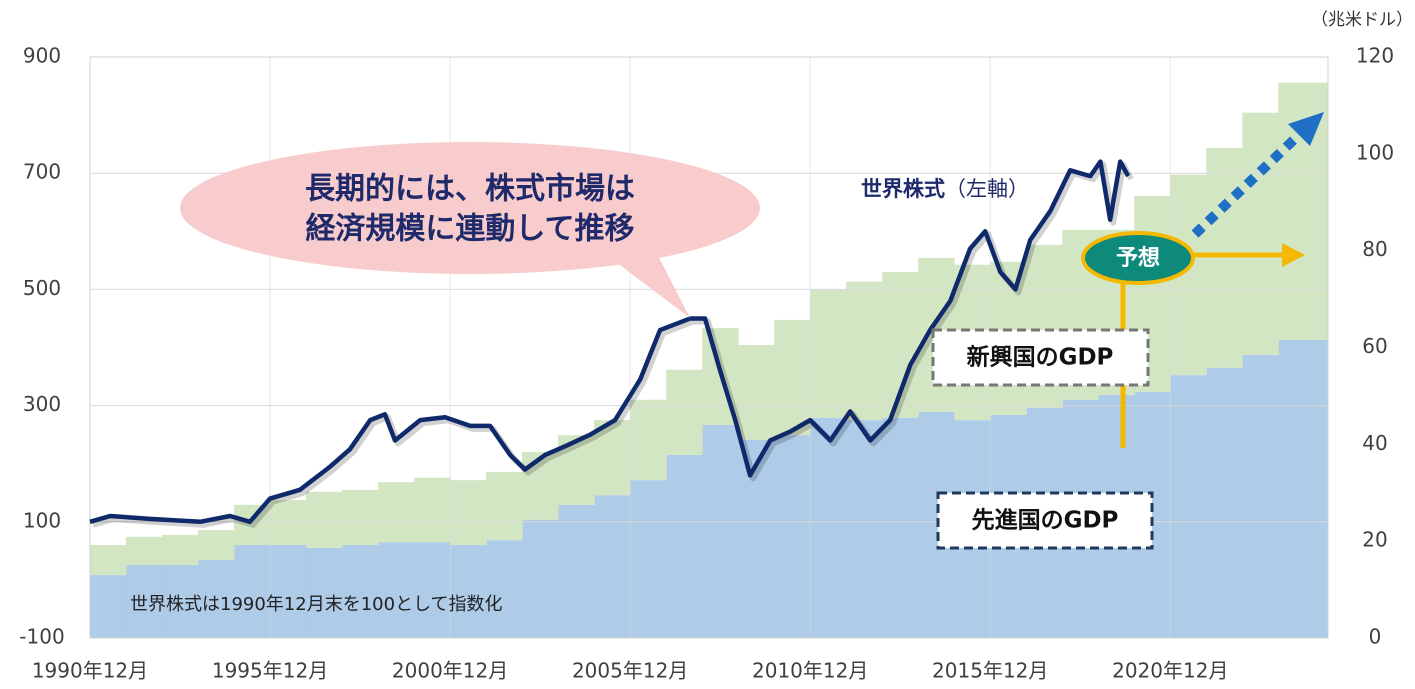  What do you see at coordinates (1374, 540) in the screenshot?
I see `y2-tick-label: 20` at bounding box center [1374, 540].